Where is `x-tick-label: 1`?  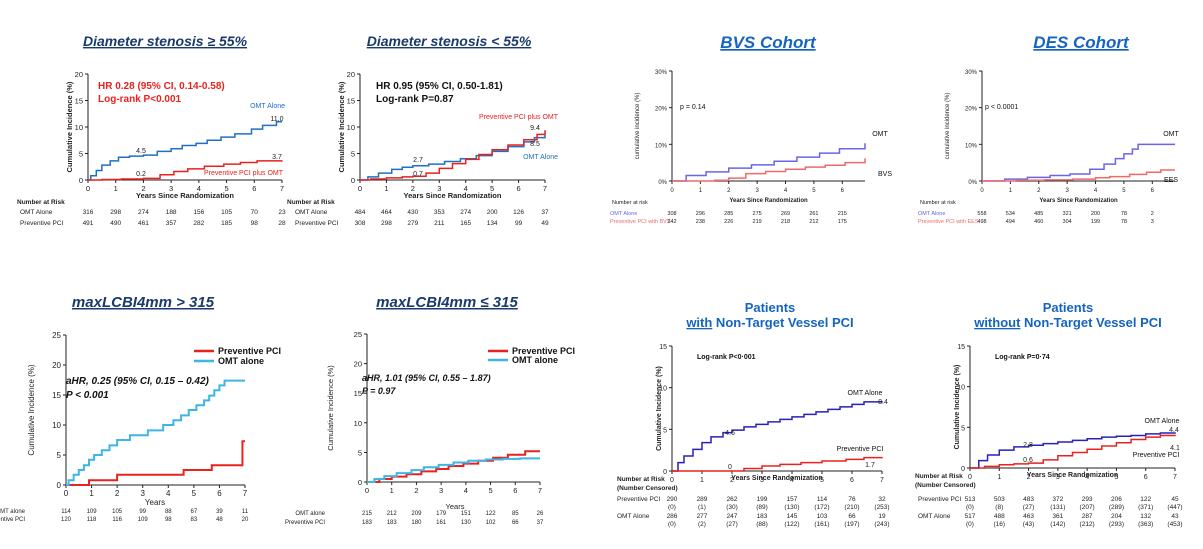 x-tick-label: 1 is located at coordinates (999, 477).